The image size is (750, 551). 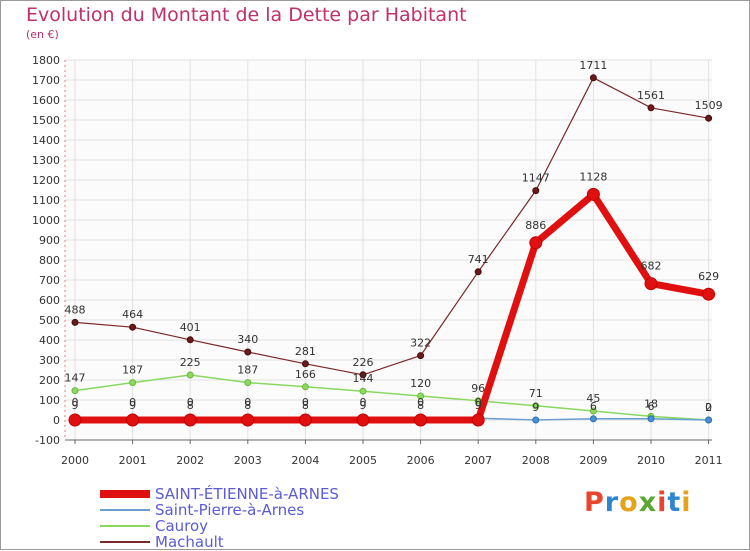 I want to click on data-label-cauroy: 144, so click(x=363, y=378).